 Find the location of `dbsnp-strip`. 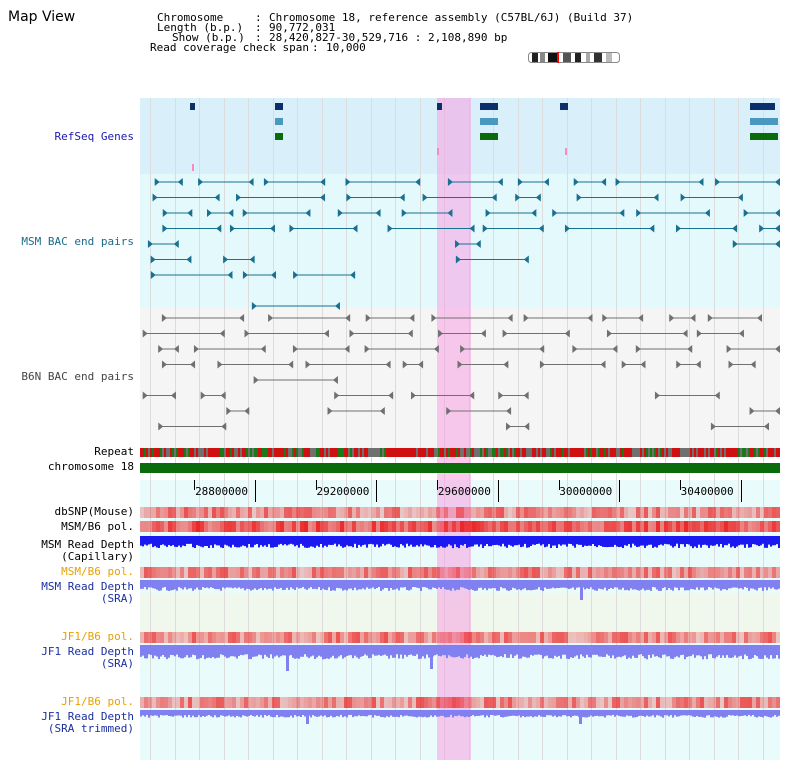

dbsnp-strip is located at coordinates (460, 512).